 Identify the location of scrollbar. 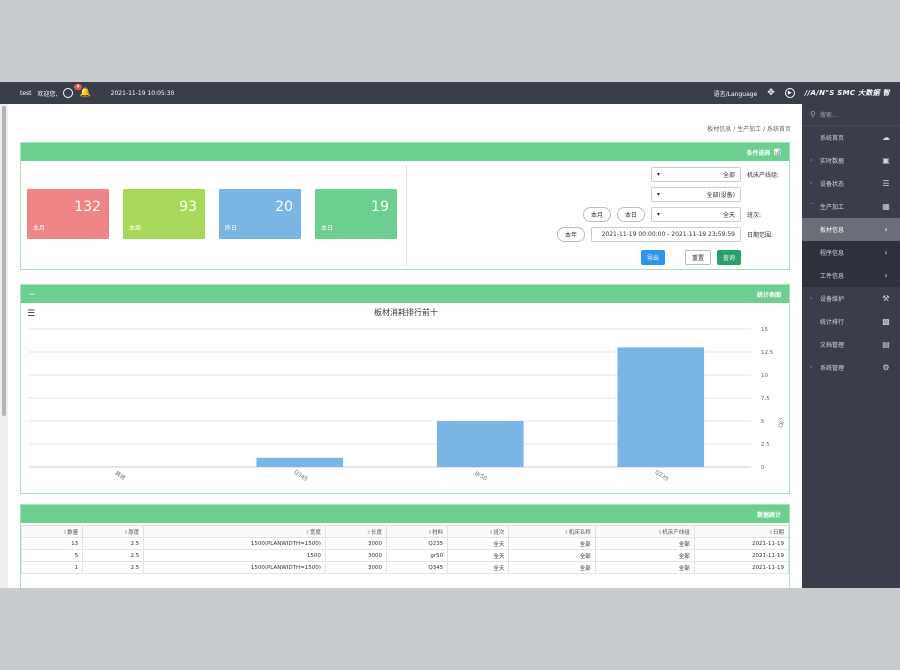
(4, 346).